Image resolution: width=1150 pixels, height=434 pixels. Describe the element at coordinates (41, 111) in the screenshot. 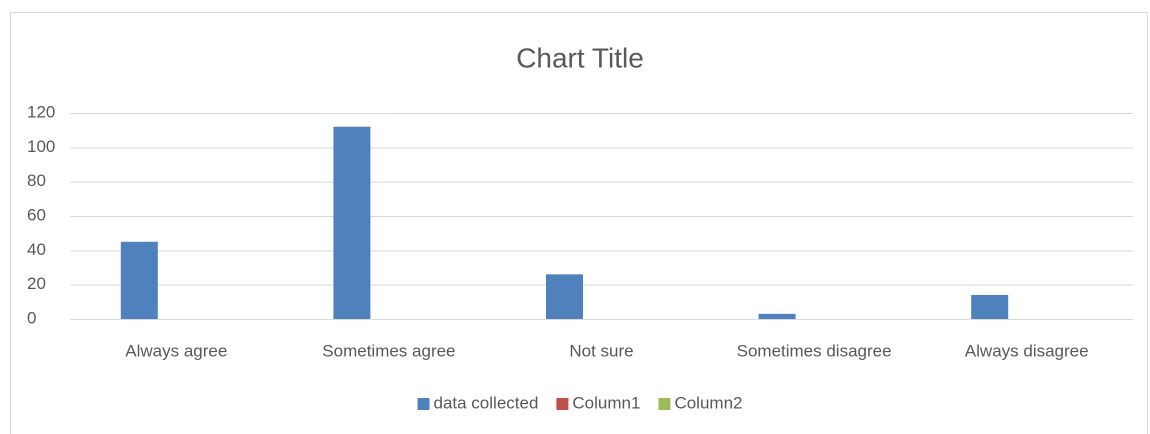

I see `y-tick-label: 120` at that location.